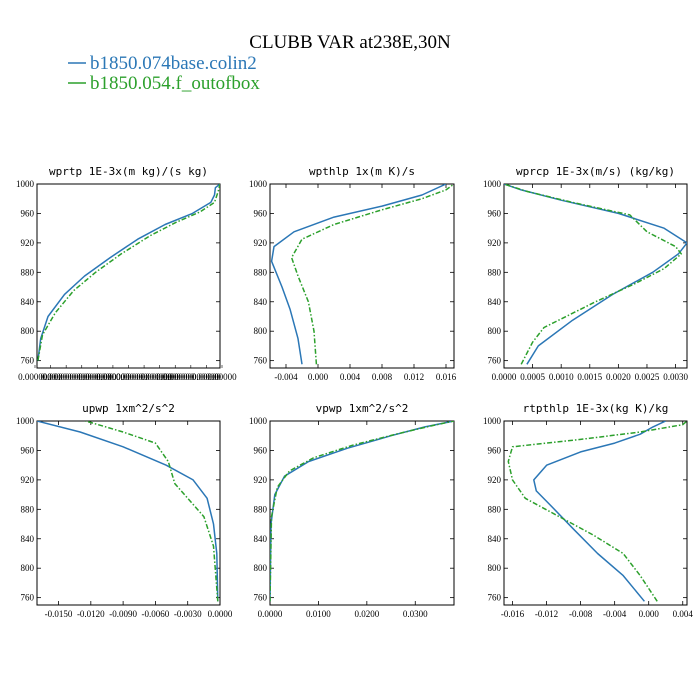 Image resolution: width=700 pixels, height=700 pixels. What do you see at coordinates (595, 171) in the screenshot?
I see `panel-title: wprcp 1E-3x(m/s) (kg/kg)` at bounding box center [595, 171].